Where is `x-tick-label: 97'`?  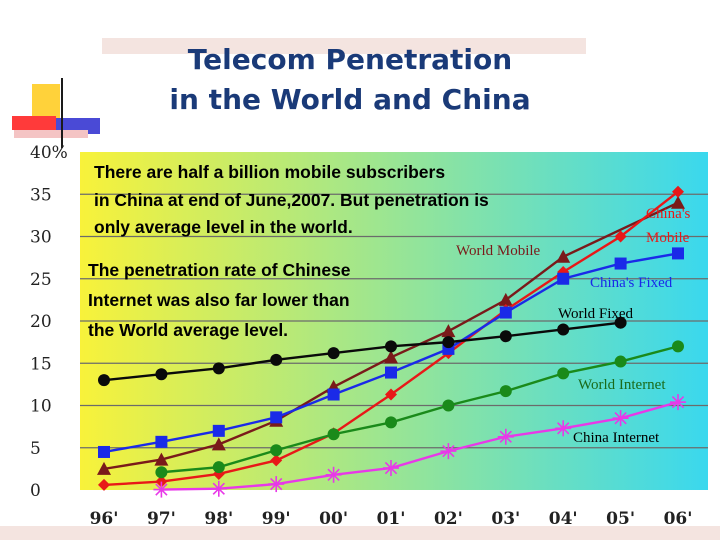 x-tick-label: 97' is located at coordinates (161, 519).